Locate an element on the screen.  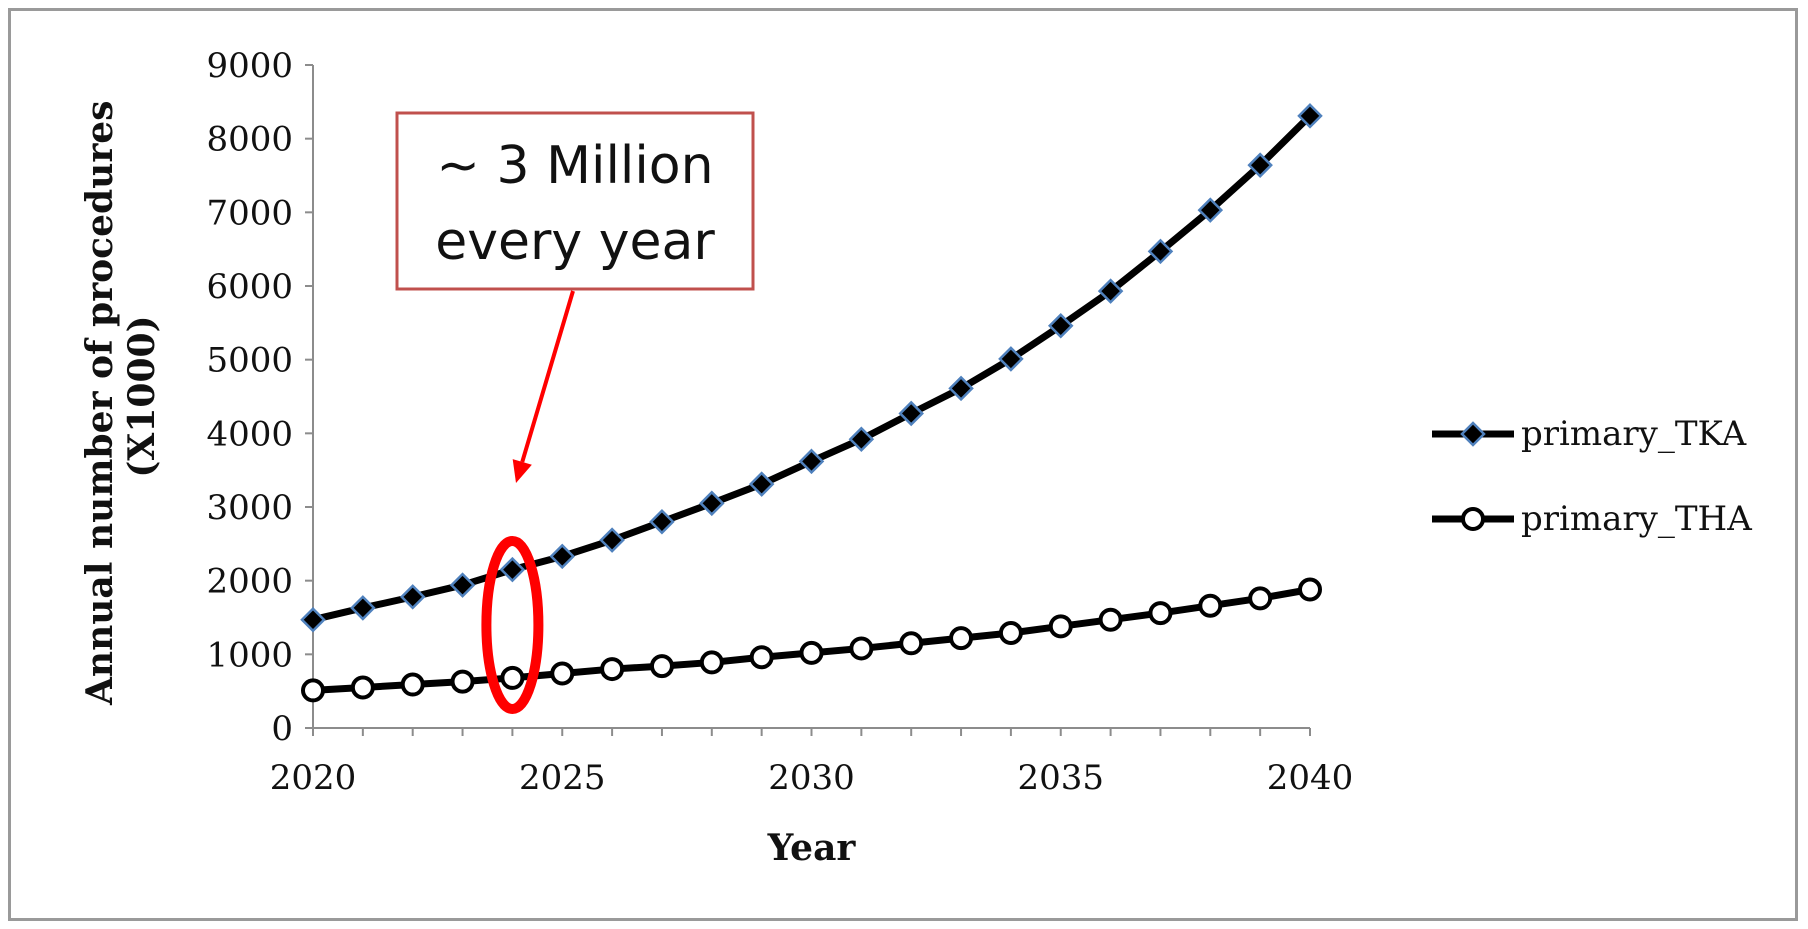
legend-label-primary_THA: primary_THA is located at coordinates (1636, 519).